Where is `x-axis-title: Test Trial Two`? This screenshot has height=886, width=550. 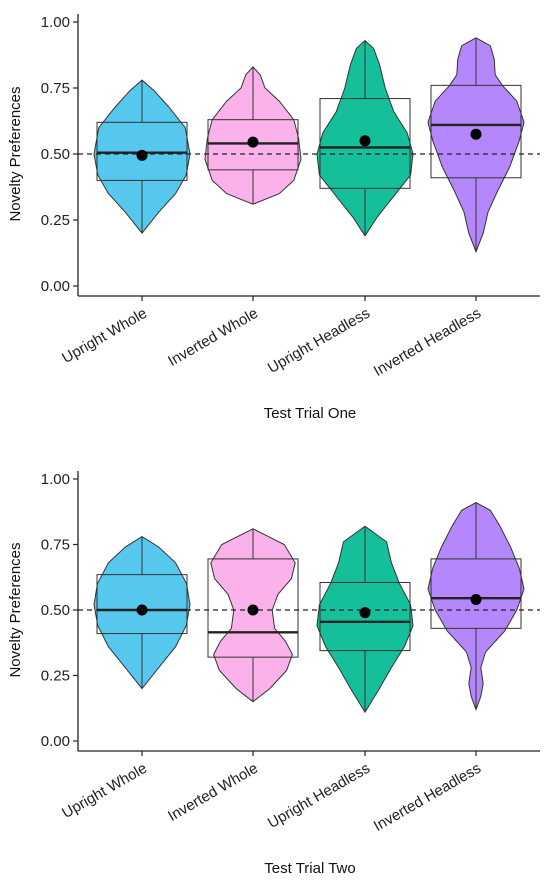
x-axis-title: Test Trial Two is located at coordinates (309, 868).